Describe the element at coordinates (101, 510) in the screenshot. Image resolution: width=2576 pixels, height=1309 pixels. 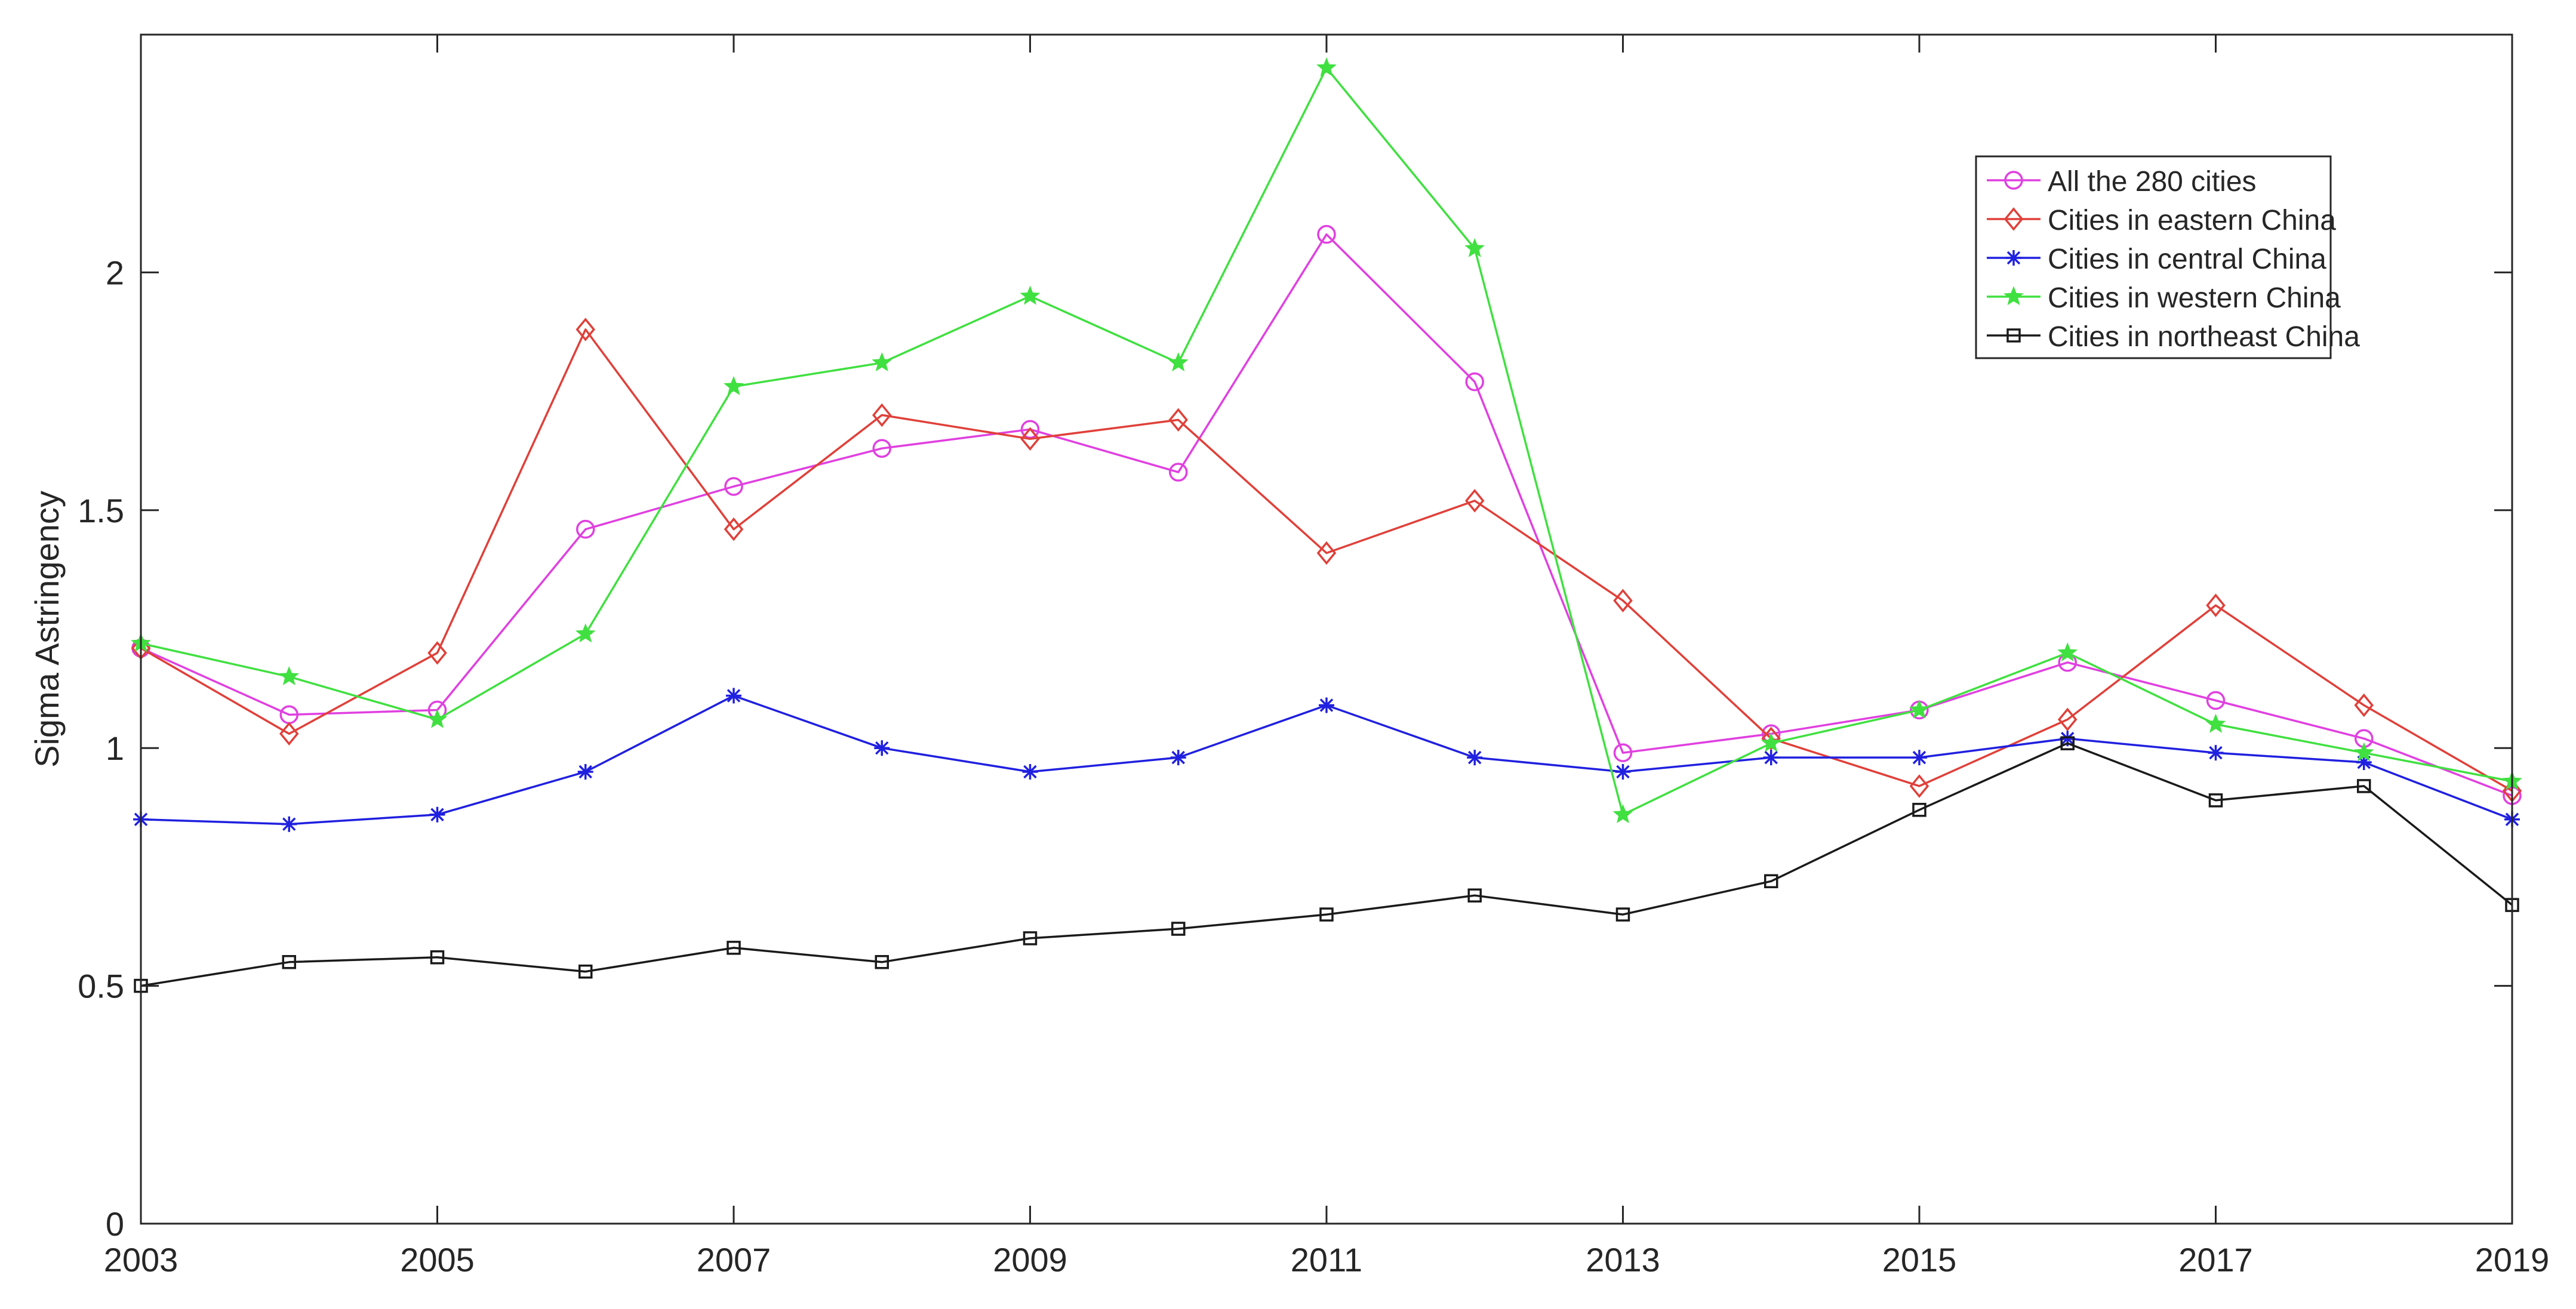
I see `y-tick-label: 1.5` at that location.